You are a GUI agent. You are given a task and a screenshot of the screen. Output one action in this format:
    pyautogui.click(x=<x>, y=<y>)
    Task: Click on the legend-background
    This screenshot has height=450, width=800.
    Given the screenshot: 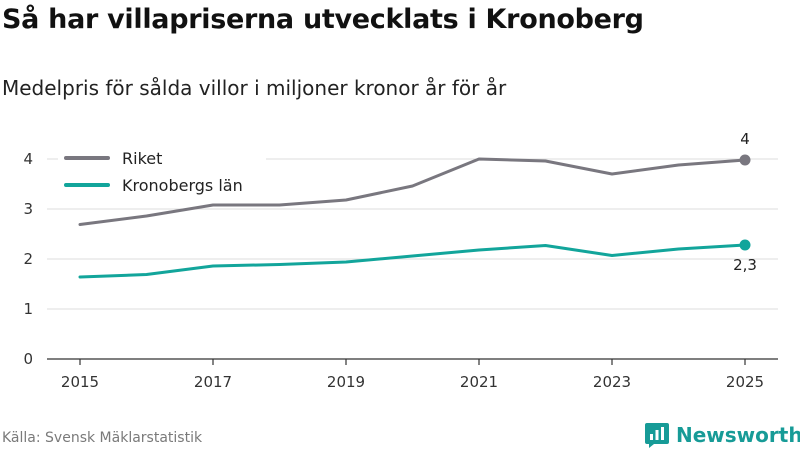 What is the action you would take?
    pyautogui.click(x=162, y=172)
    